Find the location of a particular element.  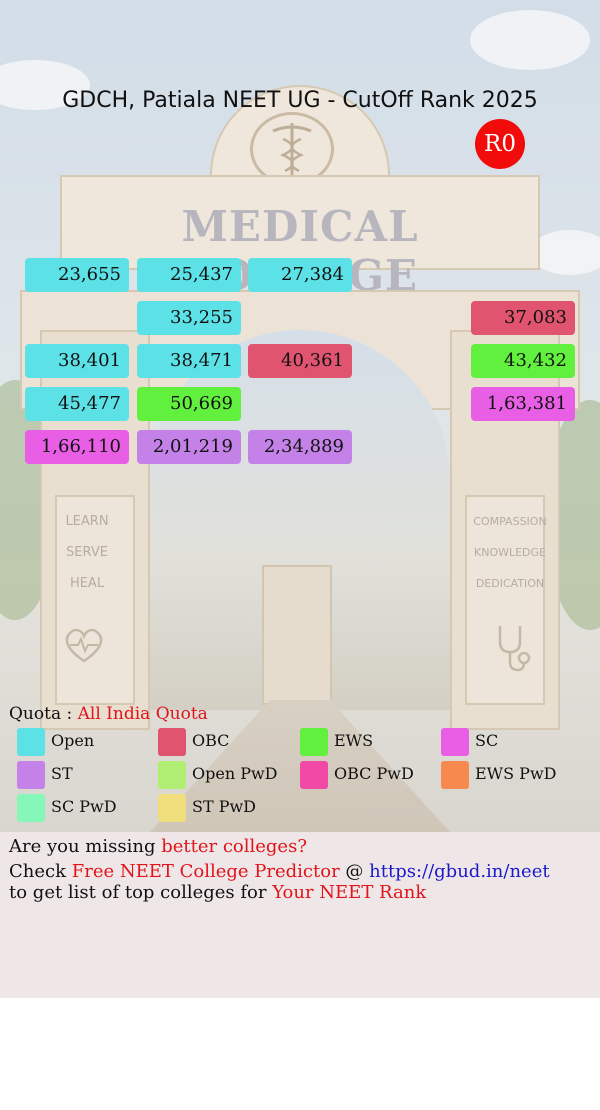

pillar-word: DEDICATION is located at coordinates (510, 583).